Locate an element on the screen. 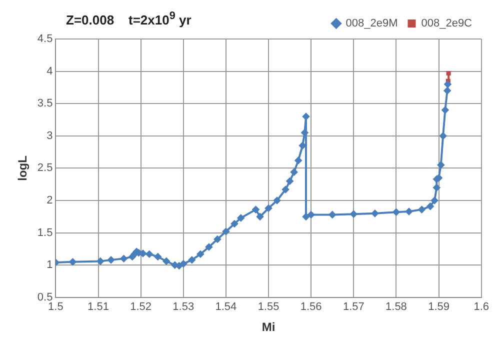 This screenshot has width=500, height=347. x-tick-label: 1.56 is located at coordinates (311, 307).